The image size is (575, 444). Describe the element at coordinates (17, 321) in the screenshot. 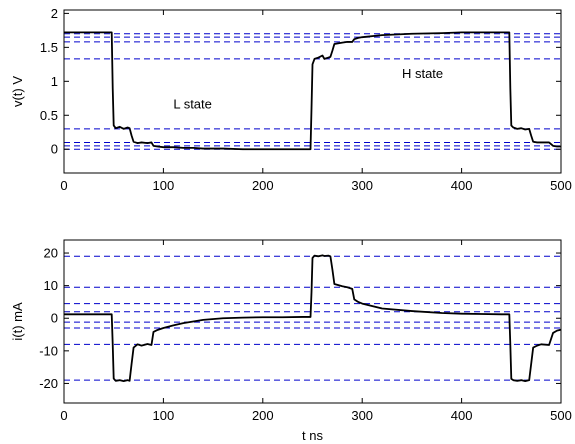

I see `y-axis-label: i(t) mA` at that location.